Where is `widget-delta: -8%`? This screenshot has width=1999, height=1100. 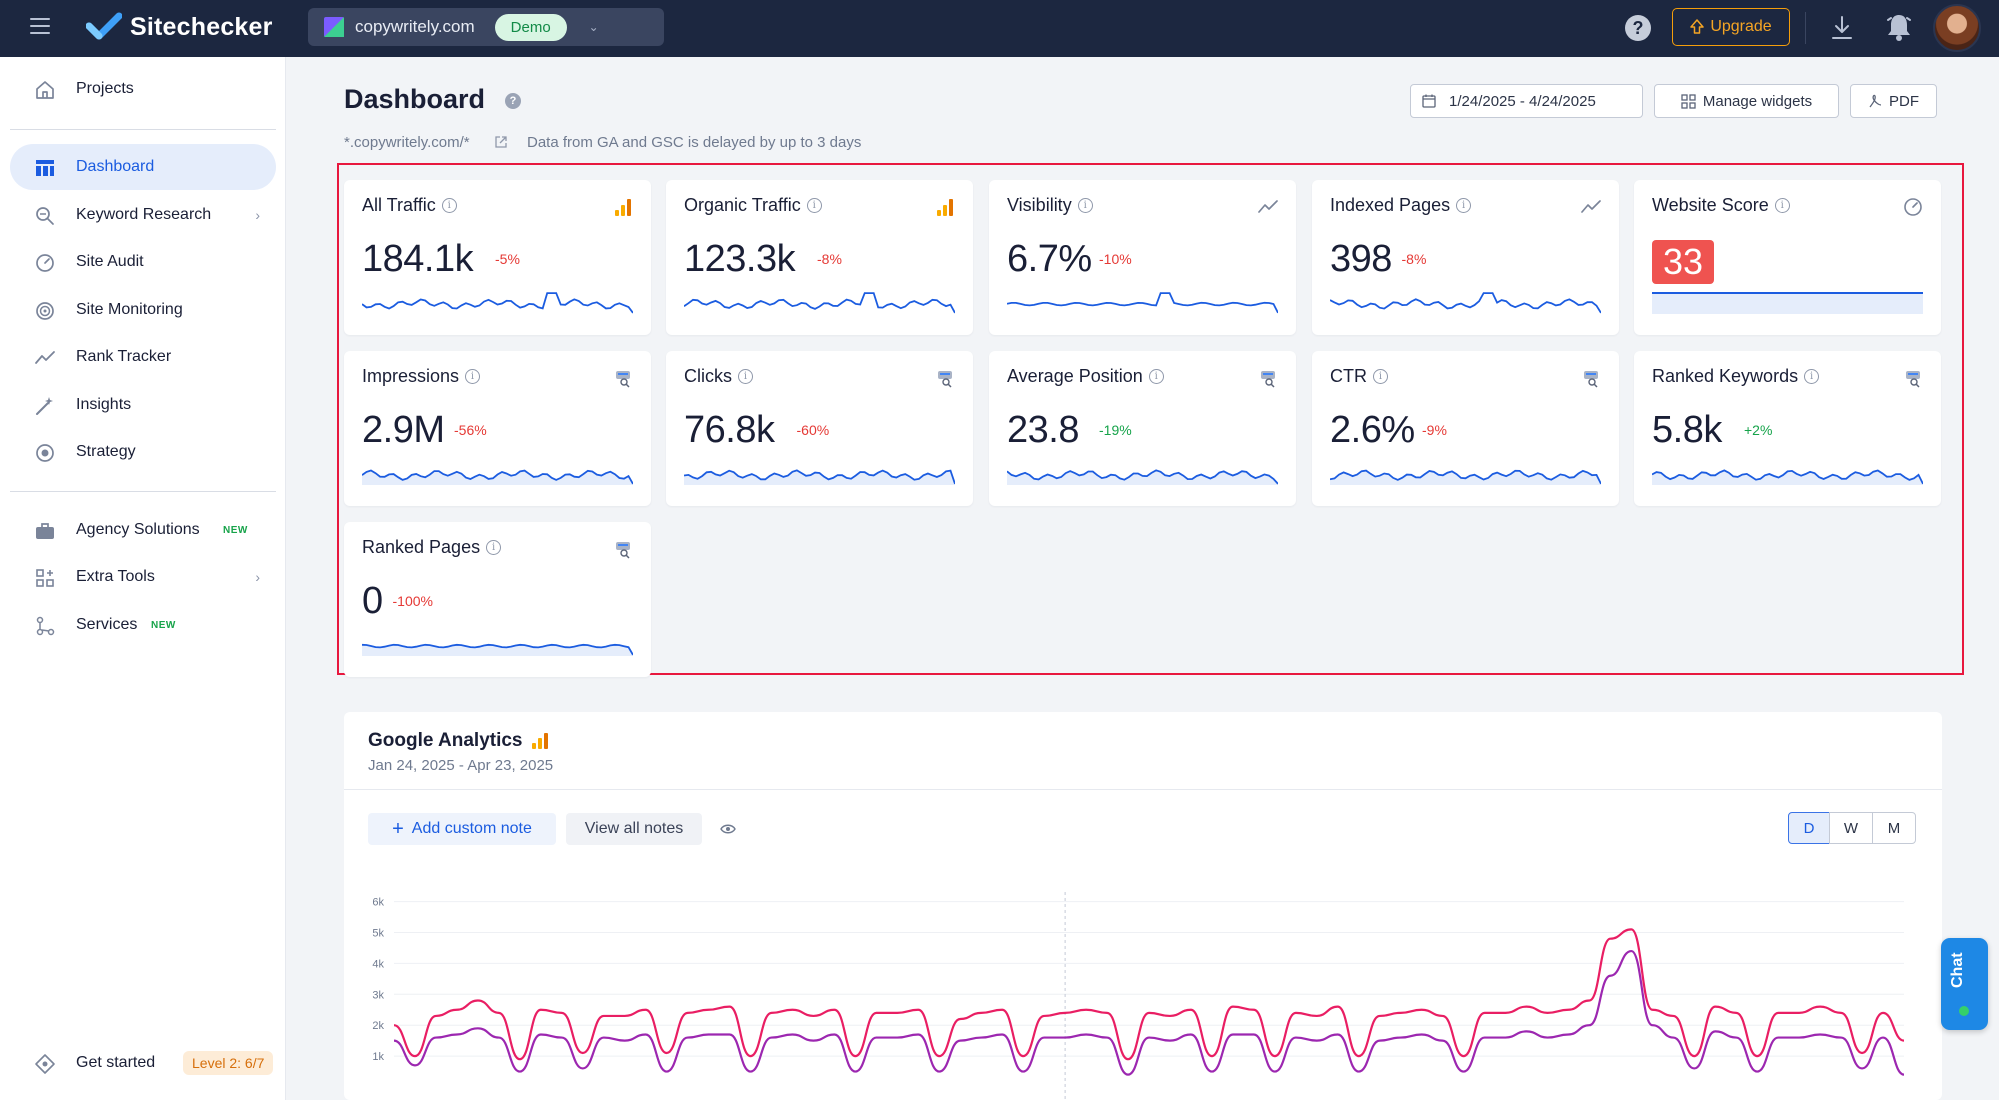 widget-delta: -8% is located at coordinates (1414, 259).